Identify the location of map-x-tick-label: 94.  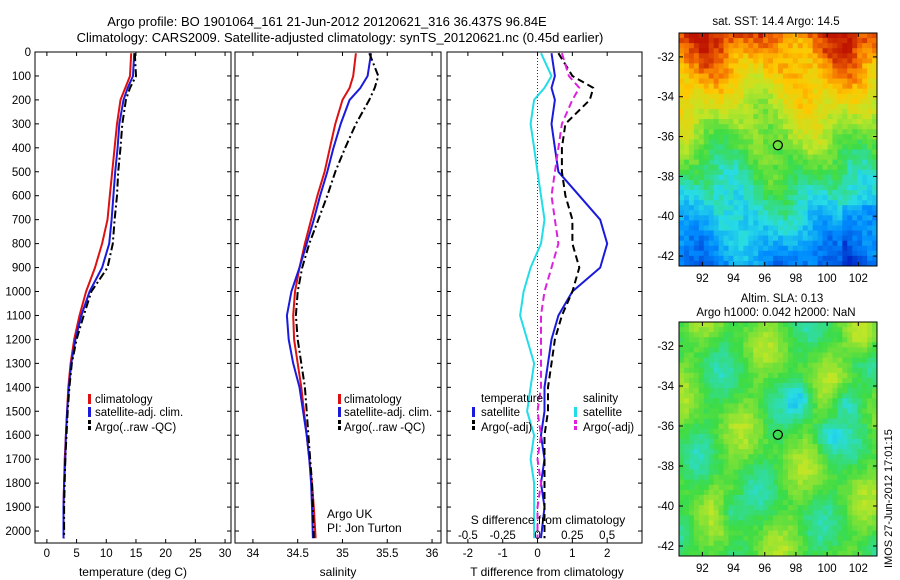
(733, 569).